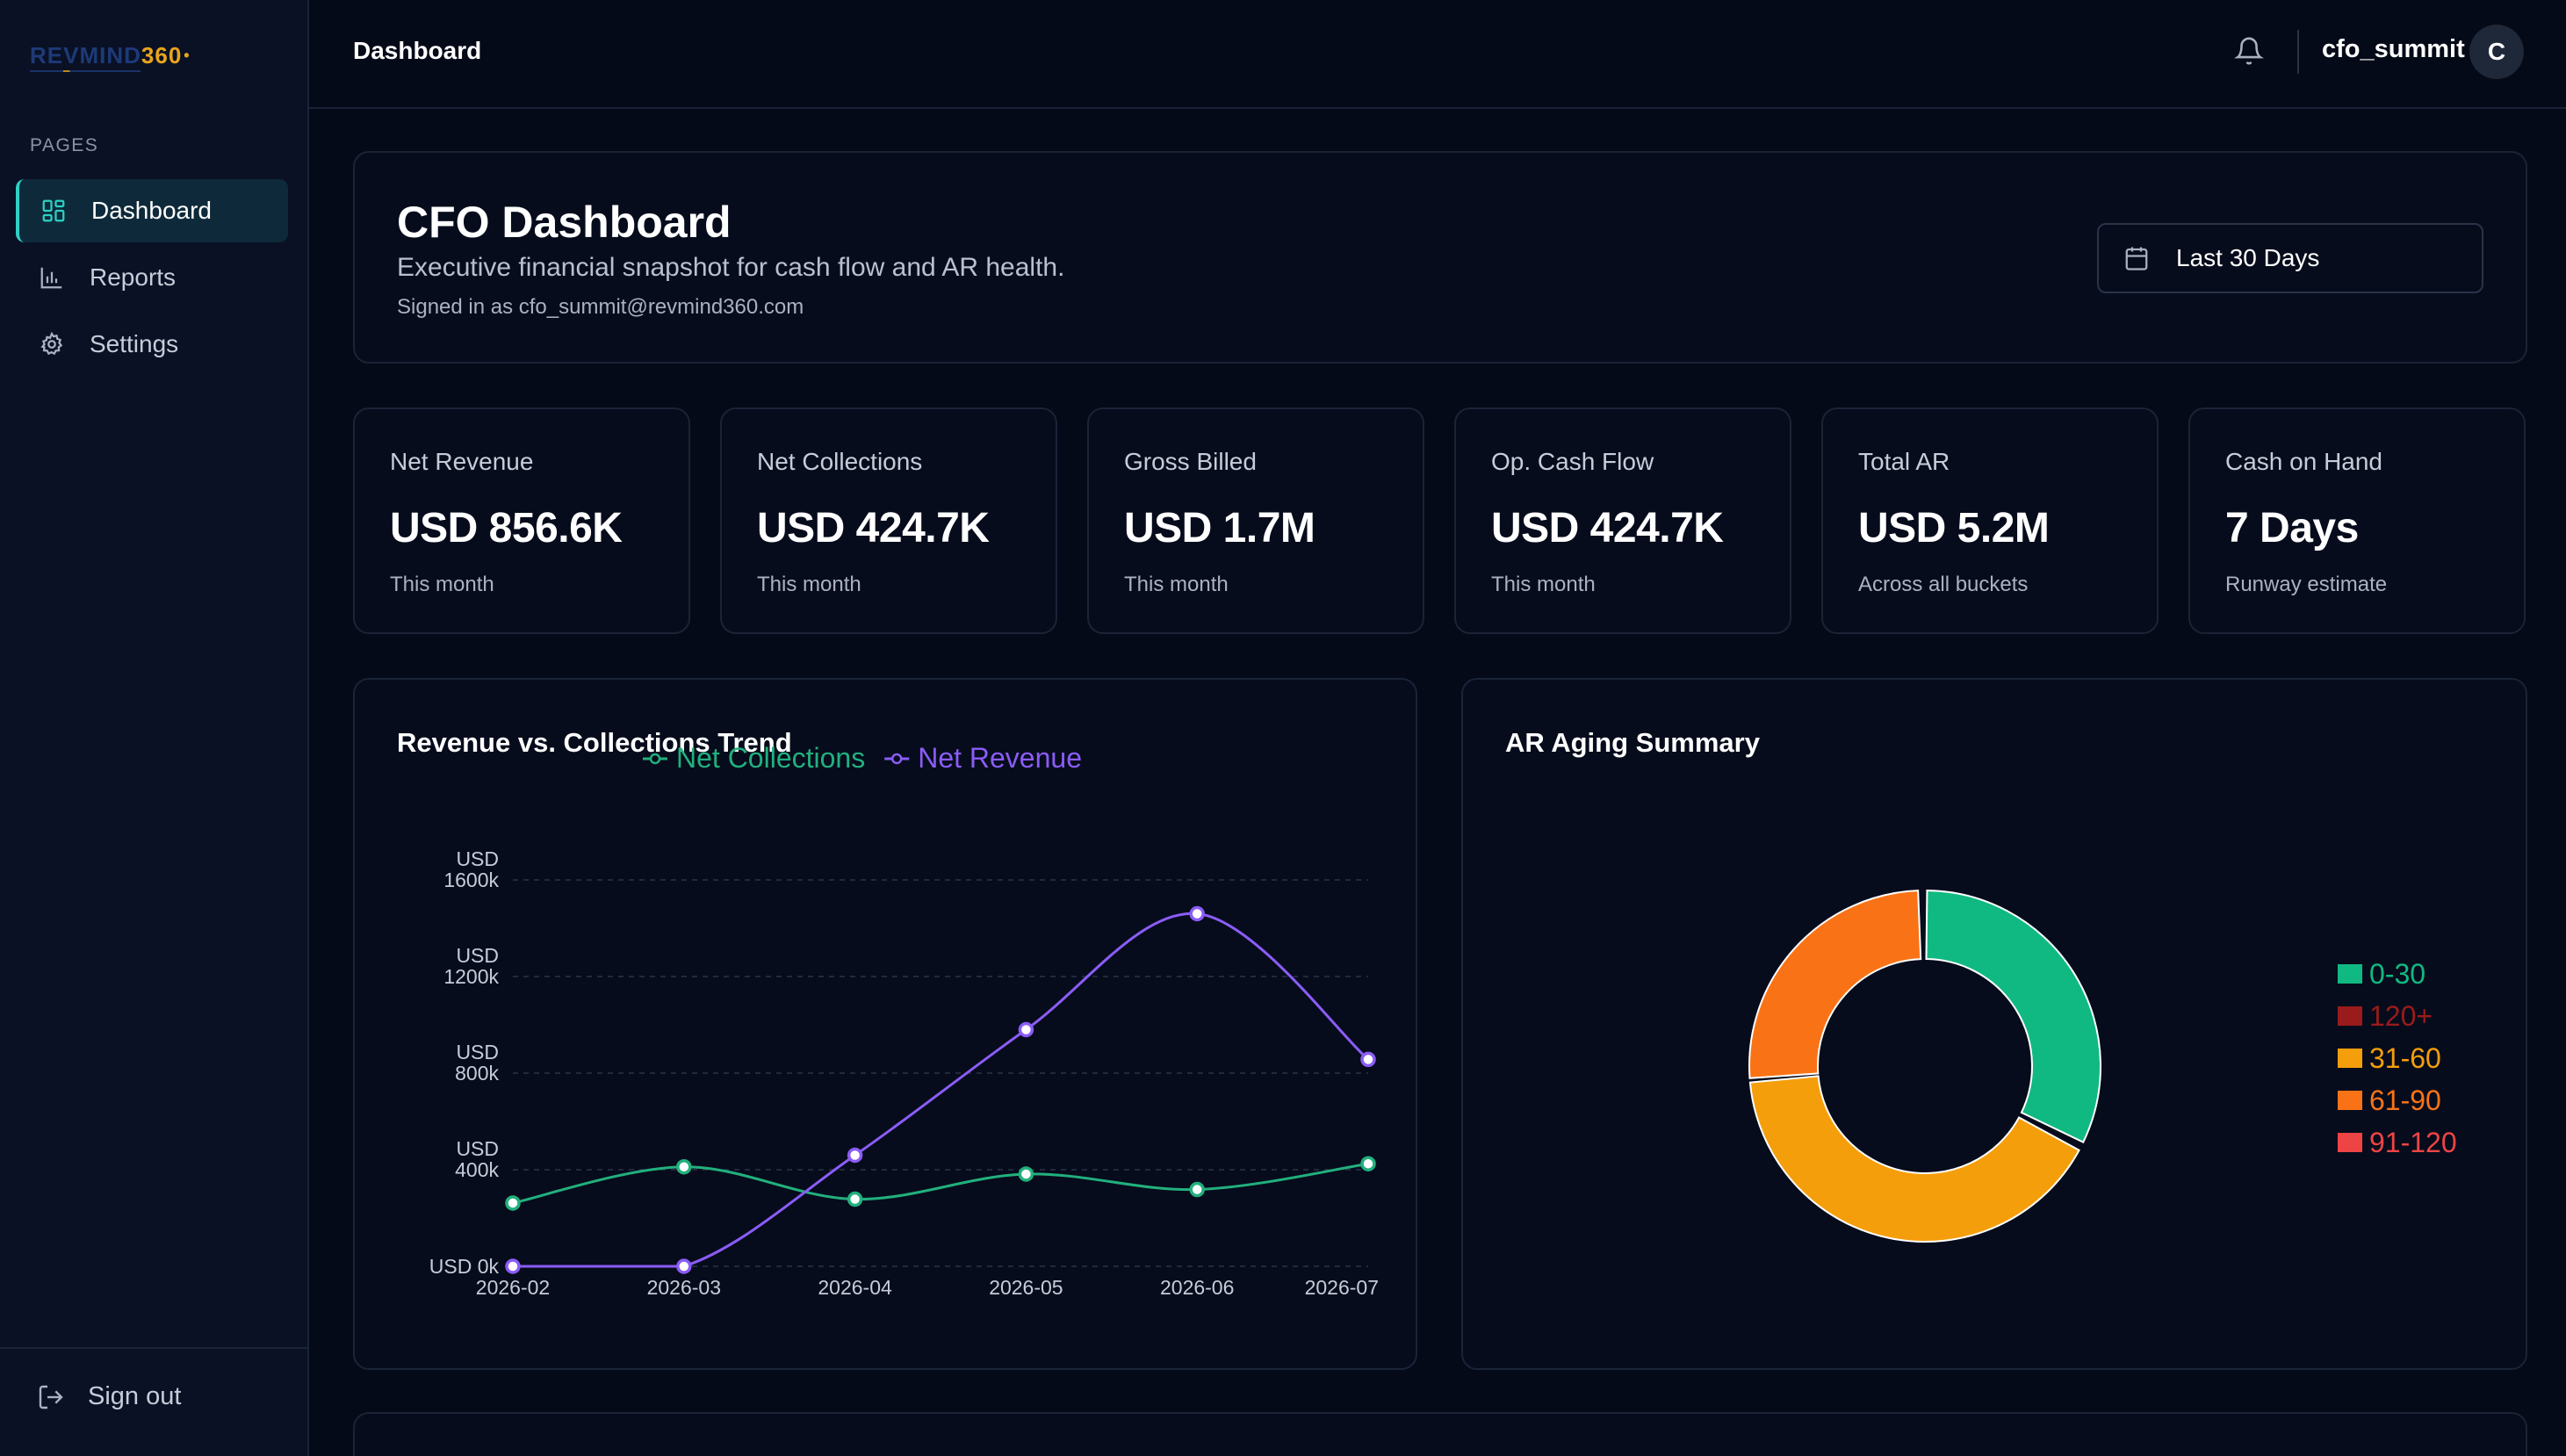  Describe the element at coordinates (64, 145) in the screenshot. I see `sidebar-section-label: PAGES` at that location.